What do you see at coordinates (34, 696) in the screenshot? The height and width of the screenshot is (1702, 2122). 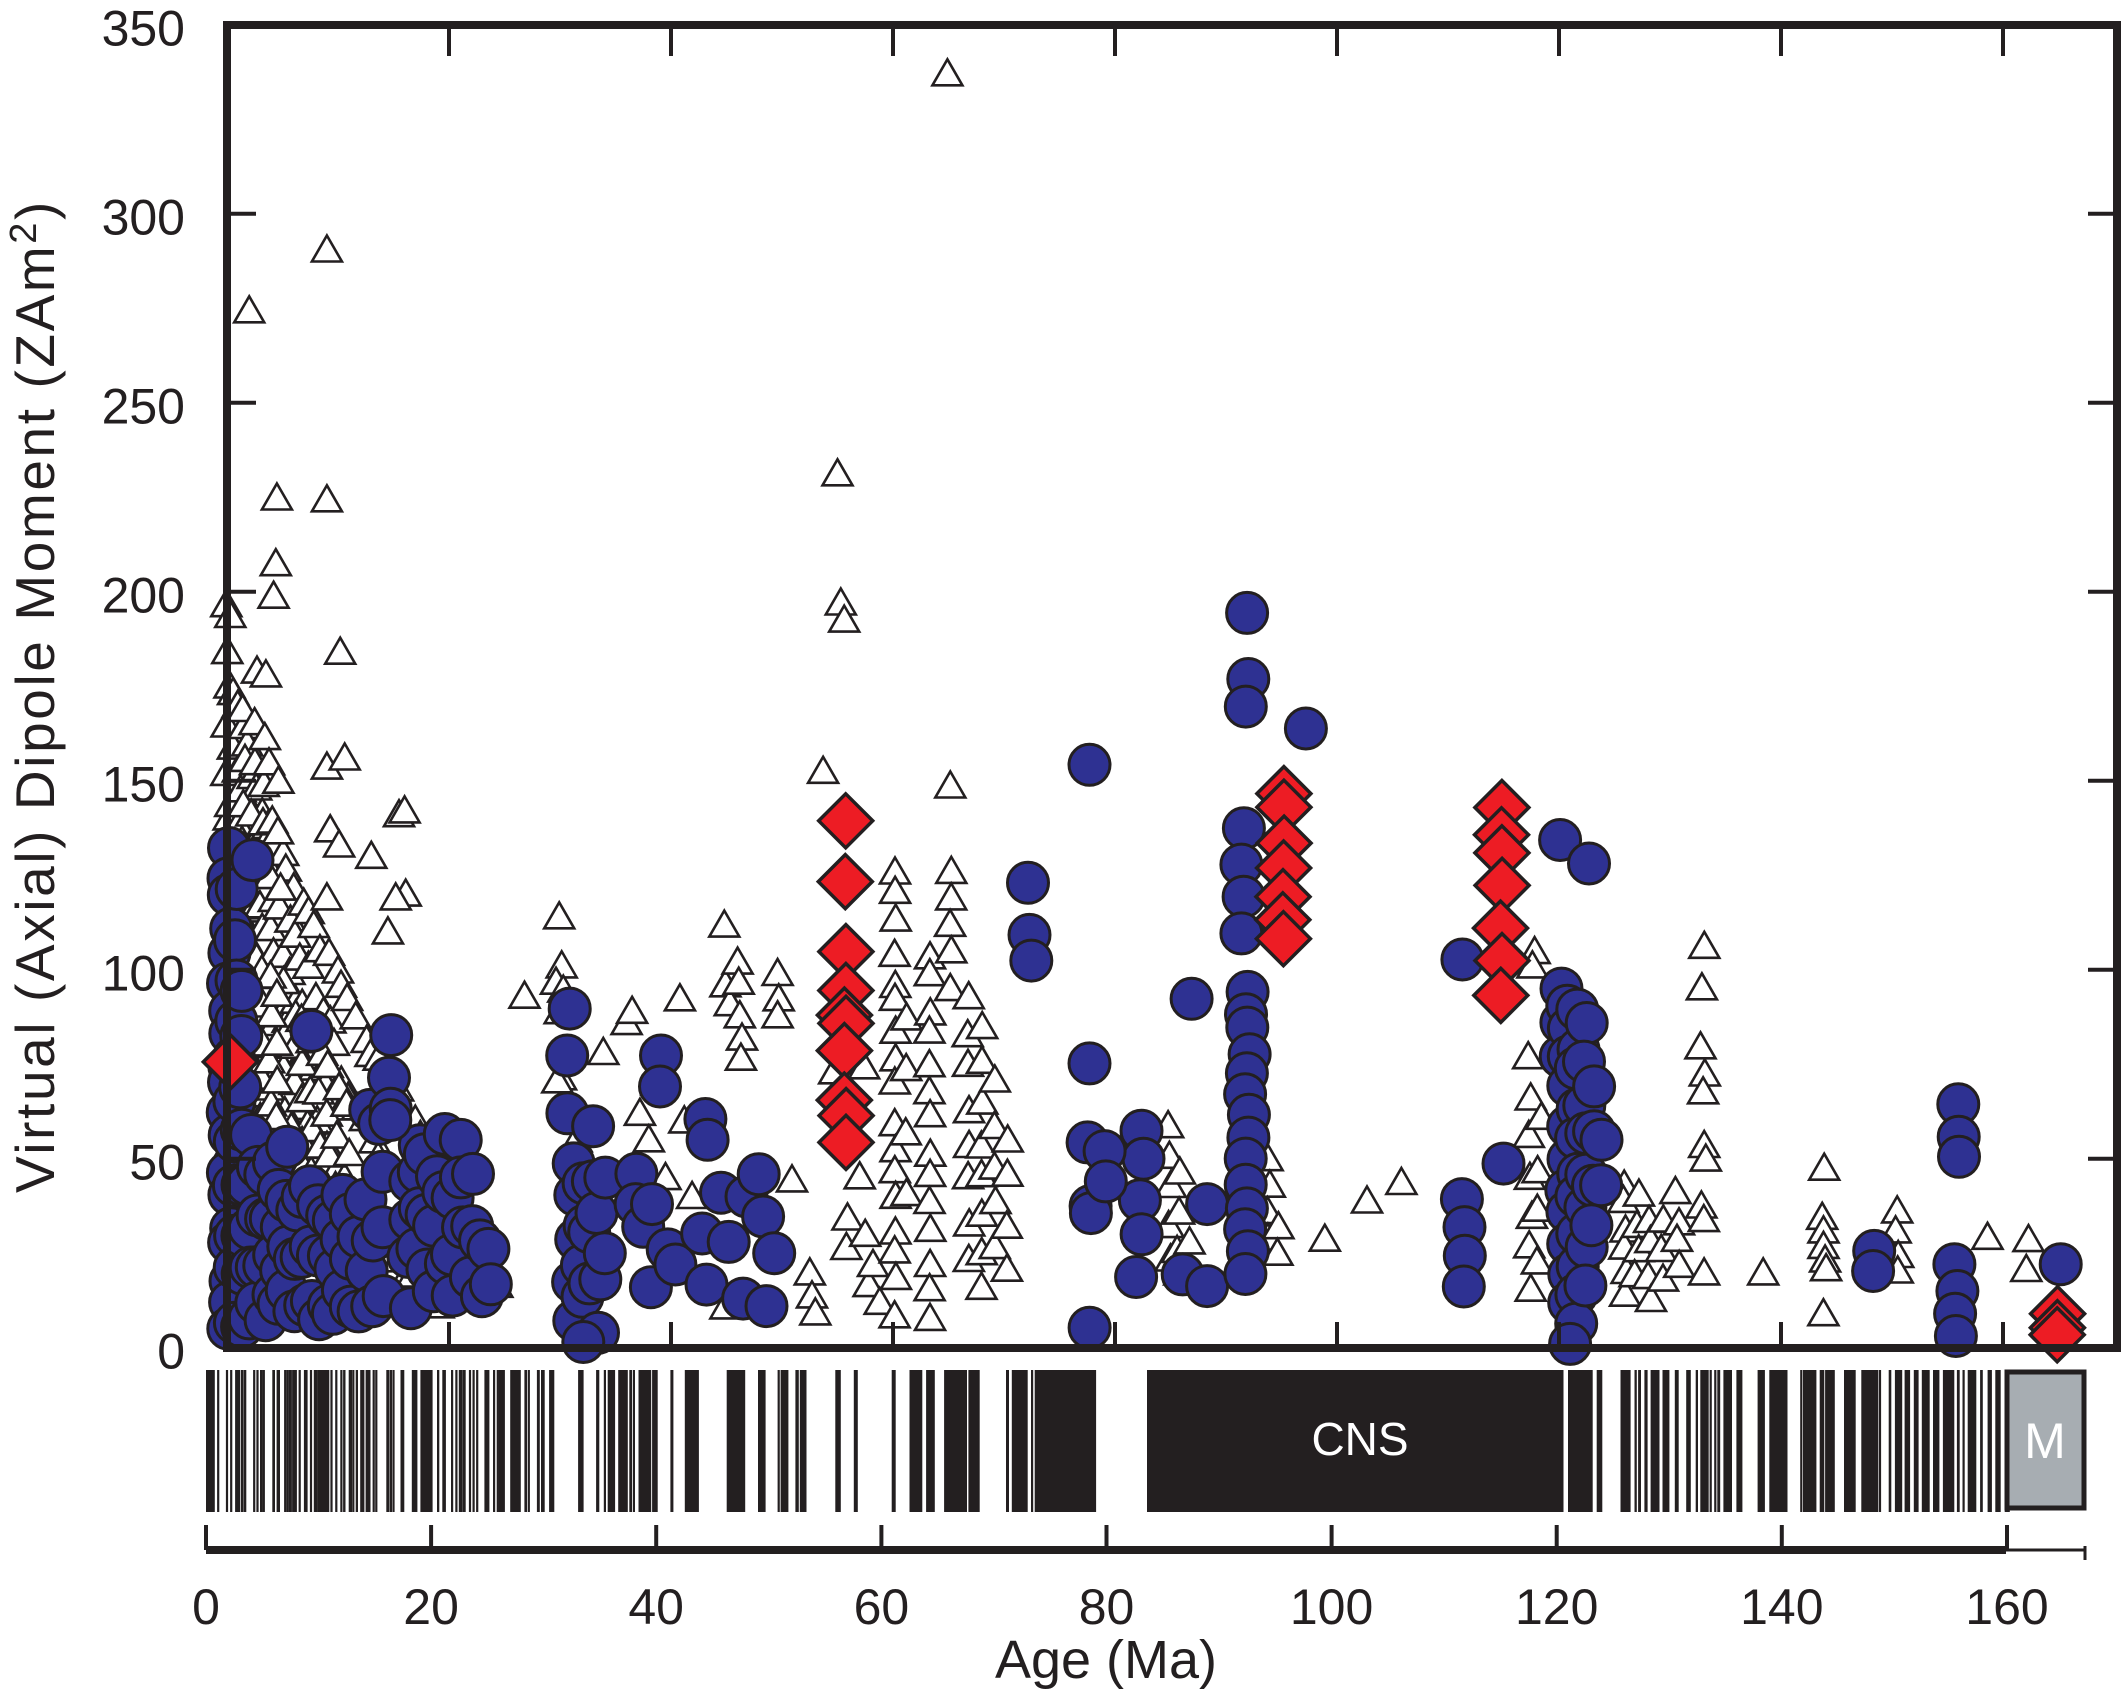 I see `svg-text:Virtual (Axial) Dipole Moment: Virtual (Axial) Dipole Moment (ZAm2)` at bounding box center [34, 696].